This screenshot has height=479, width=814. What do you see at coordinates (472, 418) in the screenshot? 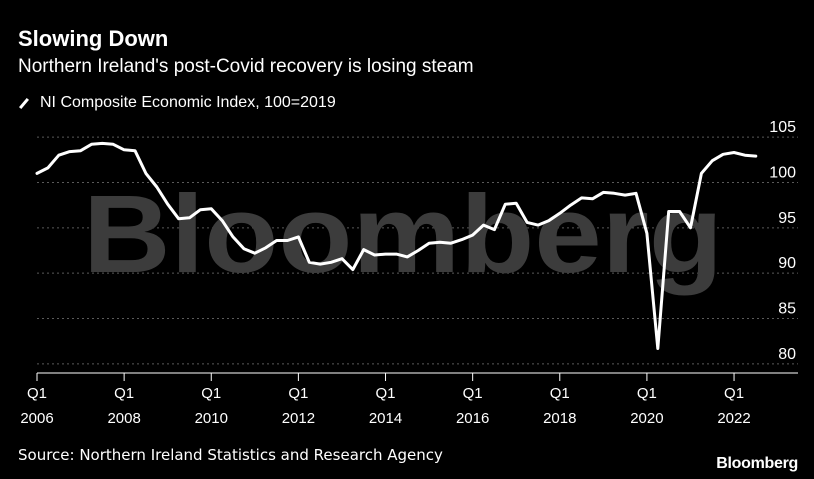
I see `x-tick-label-year-2016: 2016` at bounding box center [472, 418].